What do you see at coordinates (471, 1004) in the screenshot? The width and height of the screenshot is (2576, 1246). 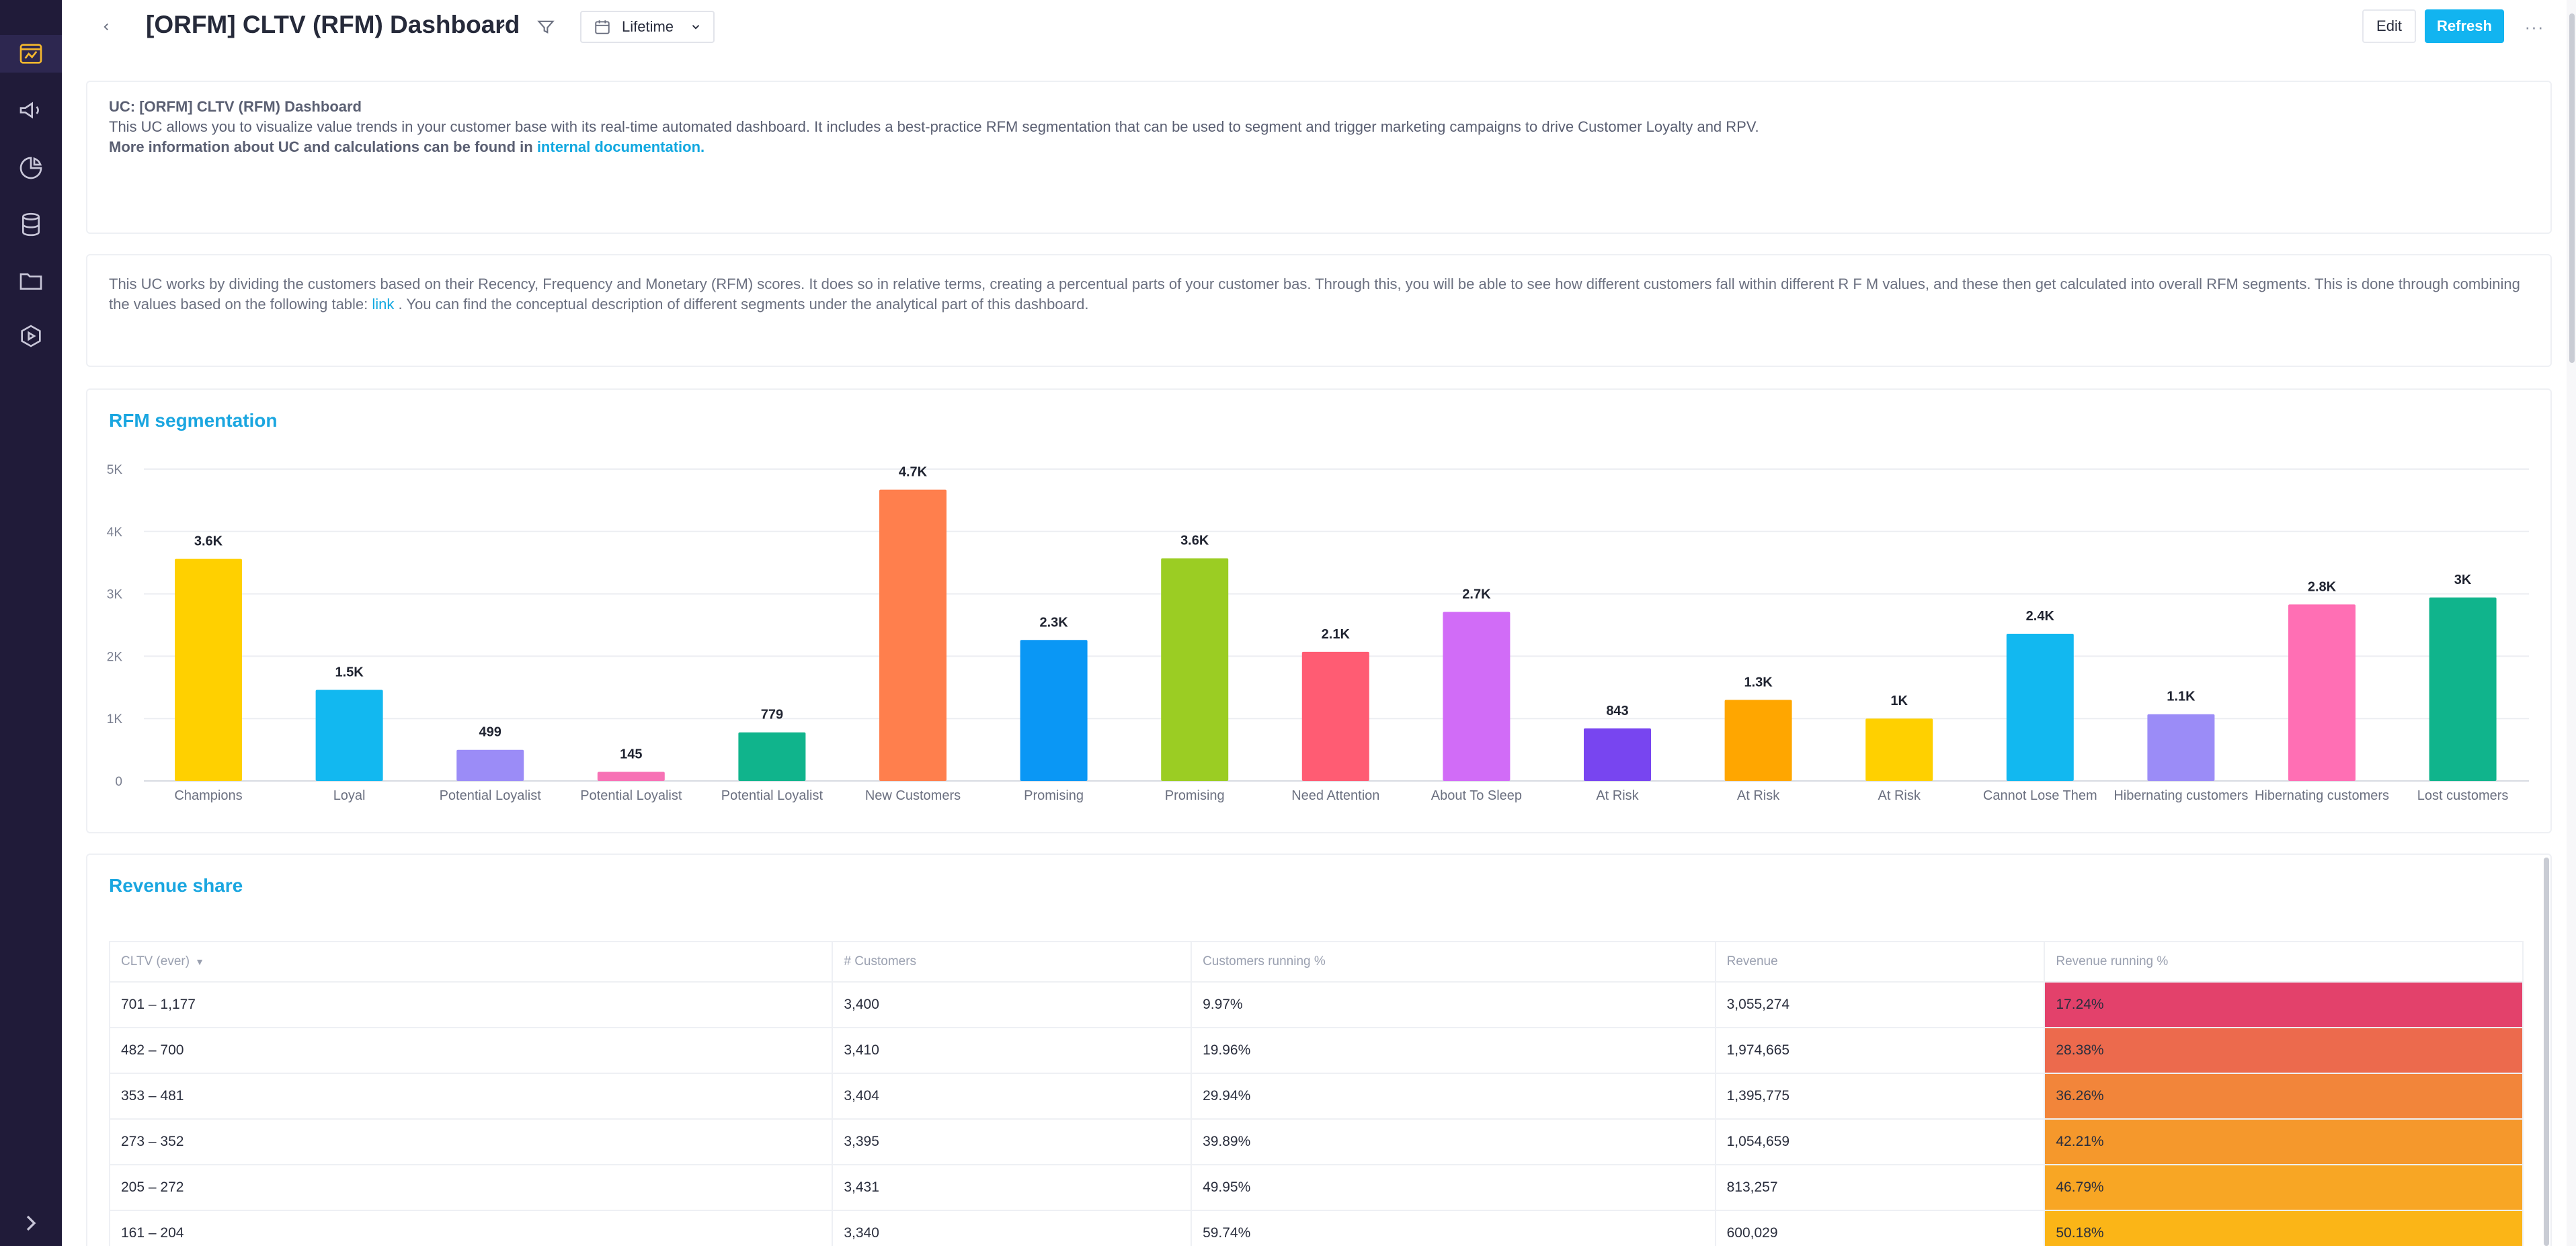 I see `cell-cltv: 701 – 1,177` at bounding box center [471, 1004].